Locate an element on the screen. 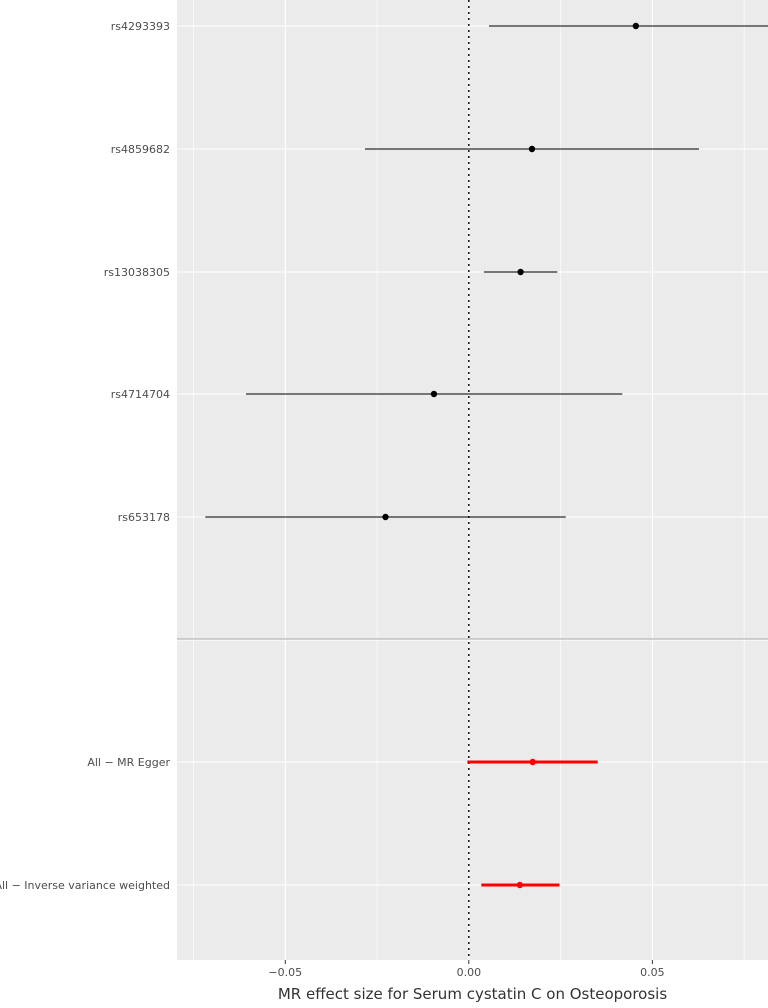  summary-label: All − Inverse variance weighted is located at coordinates (85, 885).